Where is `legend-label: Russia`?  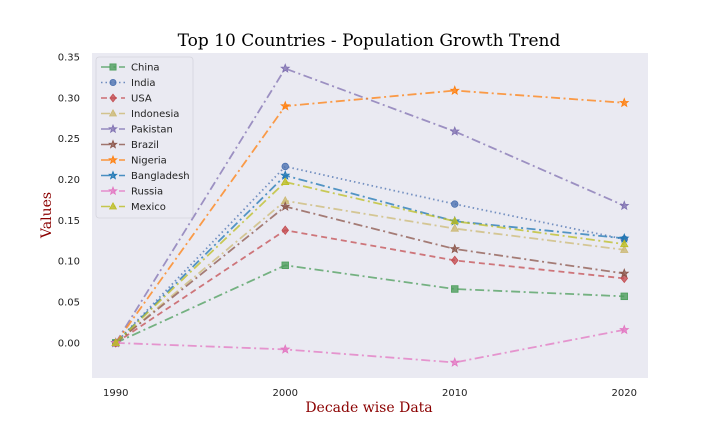
legend-label: Russia is located at coordinates (147, 192).